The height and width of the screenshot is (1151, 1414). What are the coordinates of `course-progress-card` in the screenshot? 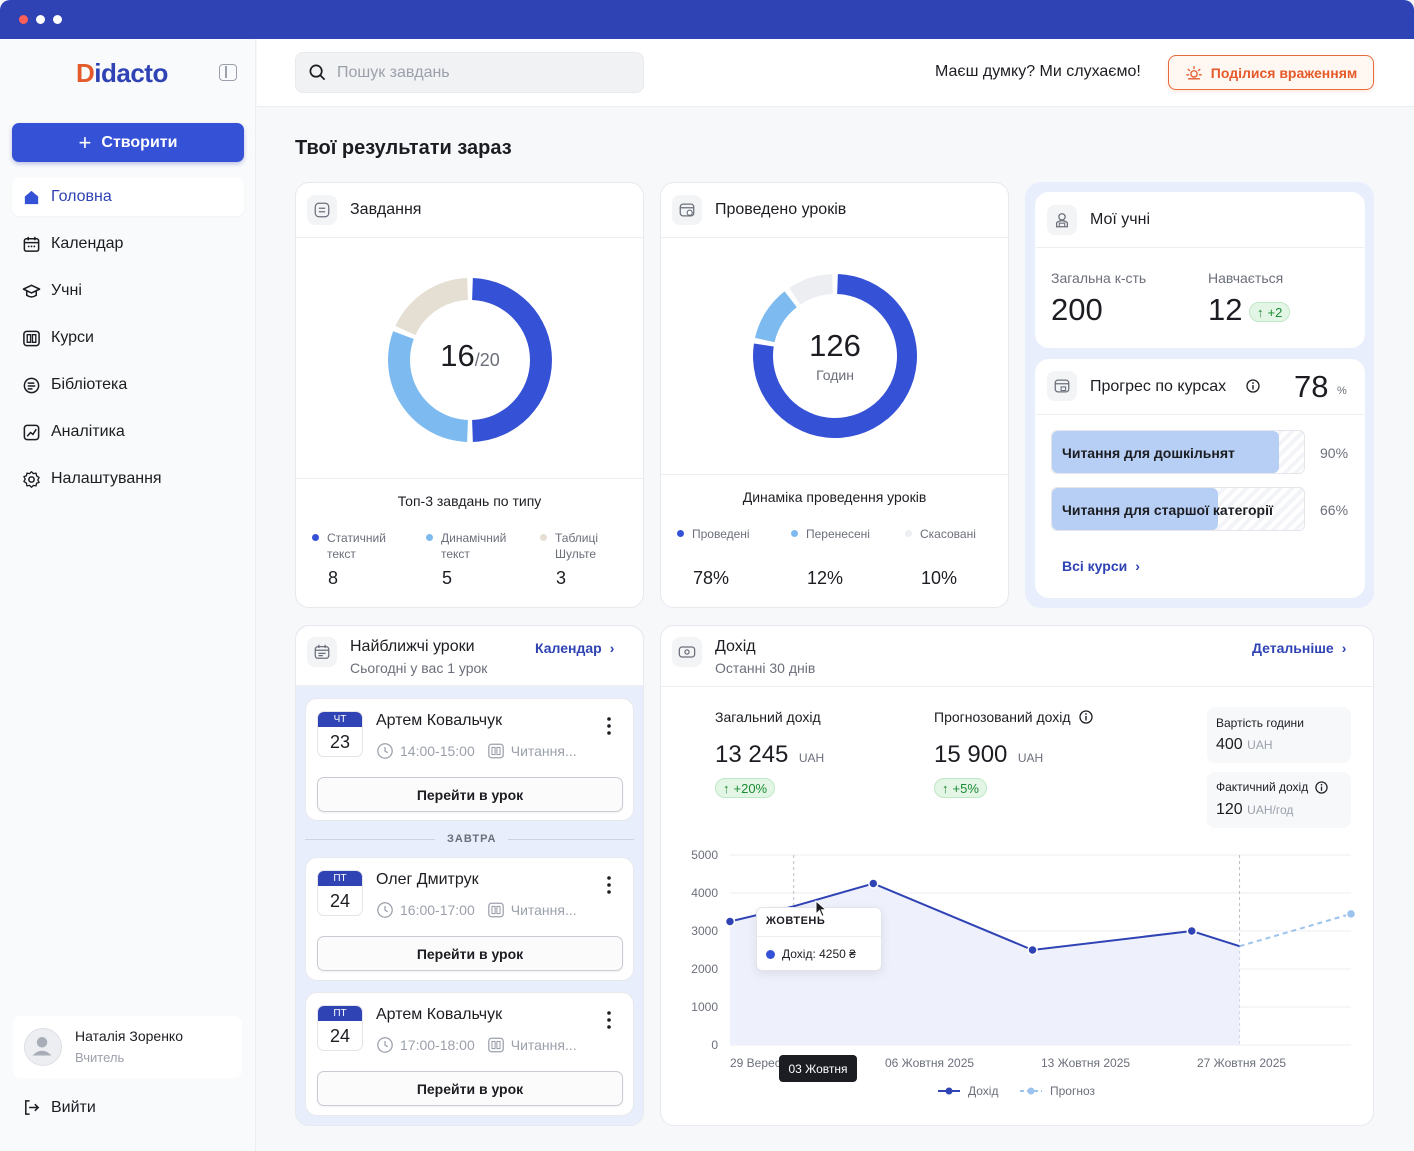 It's located at (1200, 478).